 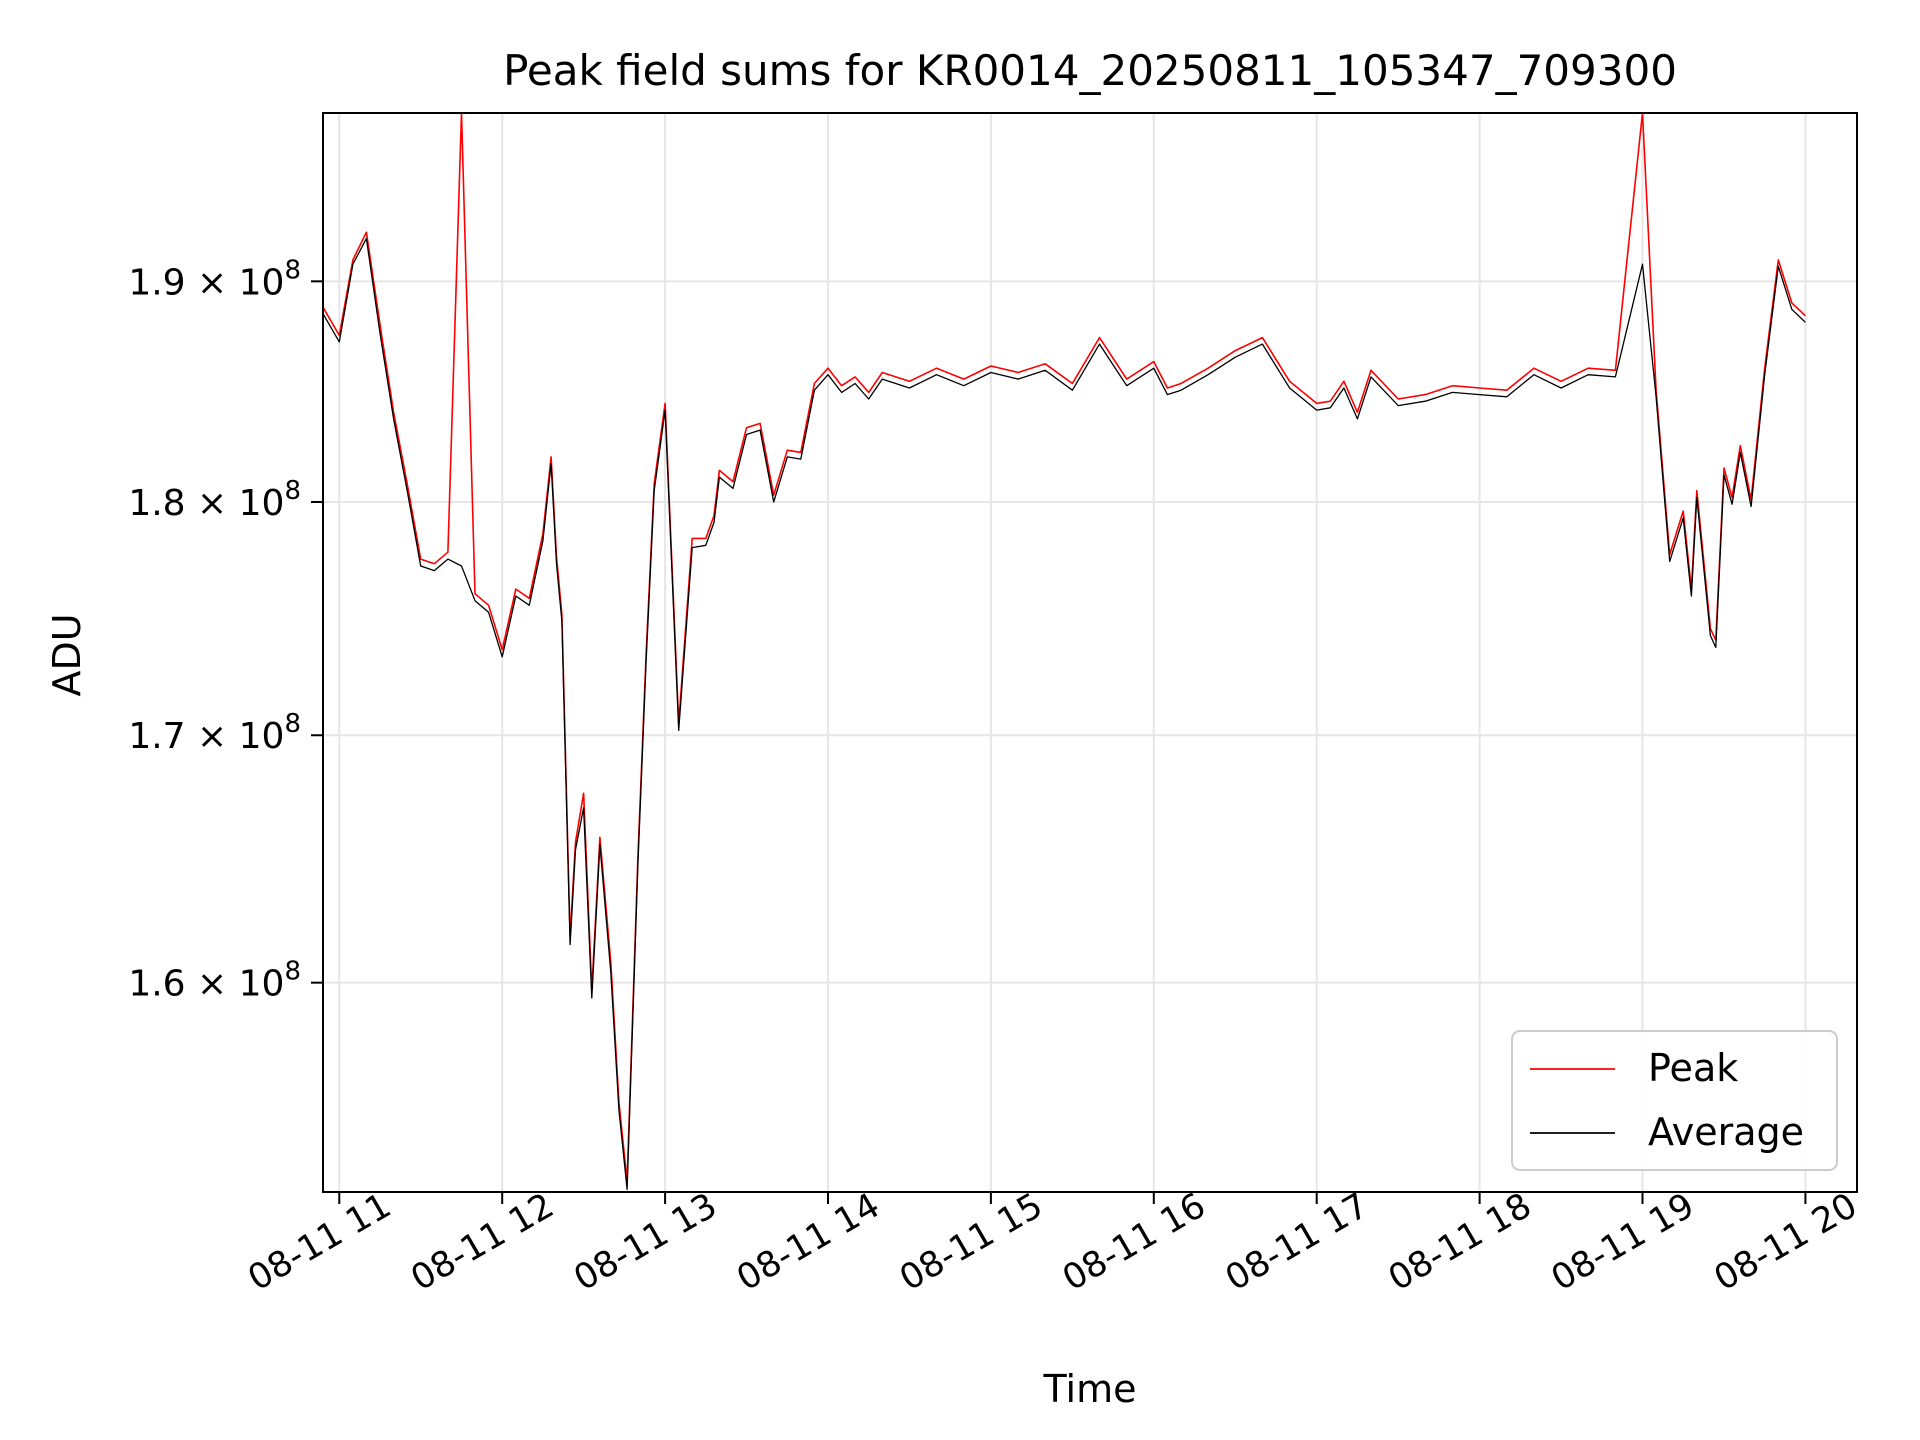 What do you see at coordinates (214, 981) in the screenshot?
I see `y-tick-label: 1.6 × 108` at bounding box center [214, 981].